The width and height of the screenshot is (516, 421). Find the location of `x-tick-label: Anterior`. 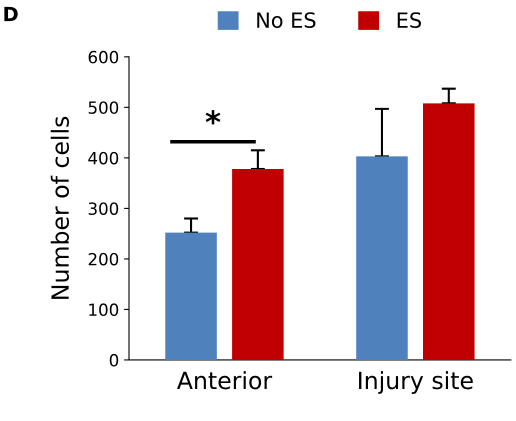

x-tick-label: Anterior is located at coordinates (224, 380).